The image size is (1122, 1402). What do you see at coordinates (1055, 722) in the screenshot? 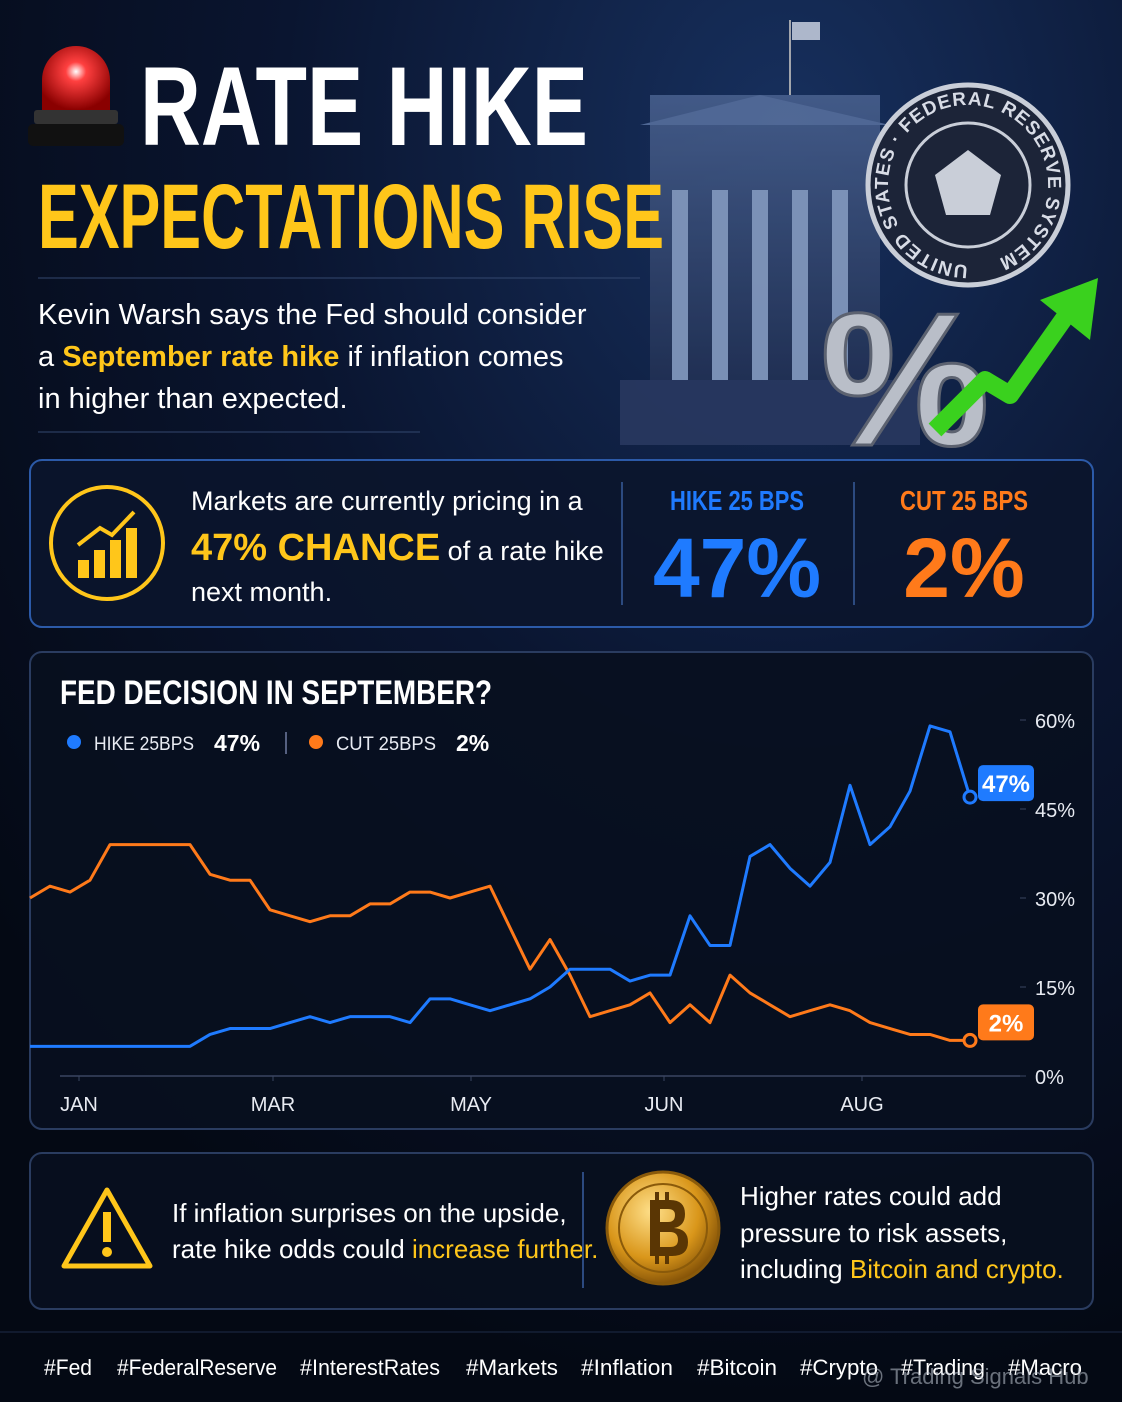
I see `y-tick-label: 60%` at bounding box center [1055, 722].